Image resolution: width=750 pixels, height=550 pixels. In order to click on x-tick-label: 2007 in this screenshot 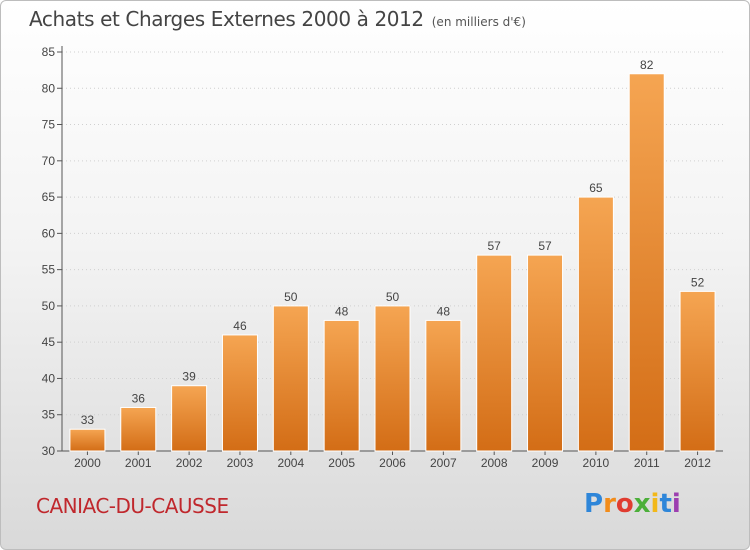, I will do `click(443, 463)`.